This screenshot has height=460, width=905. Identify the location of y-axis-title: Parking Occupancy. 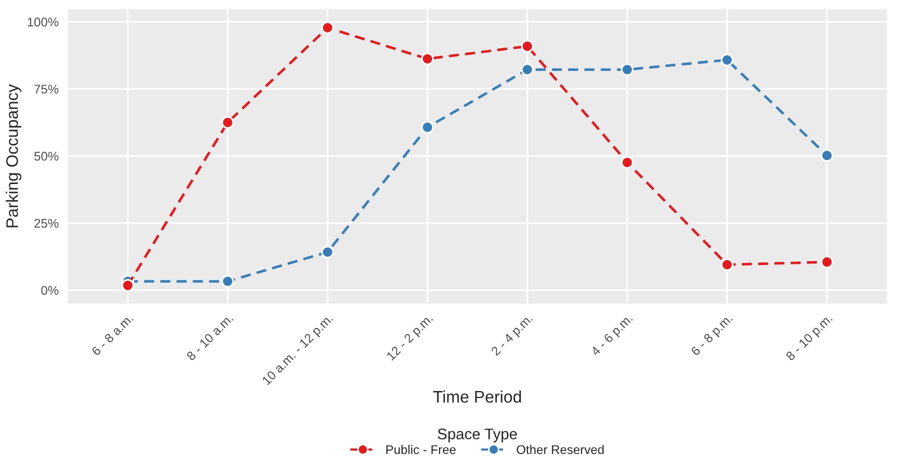
(14, 156).